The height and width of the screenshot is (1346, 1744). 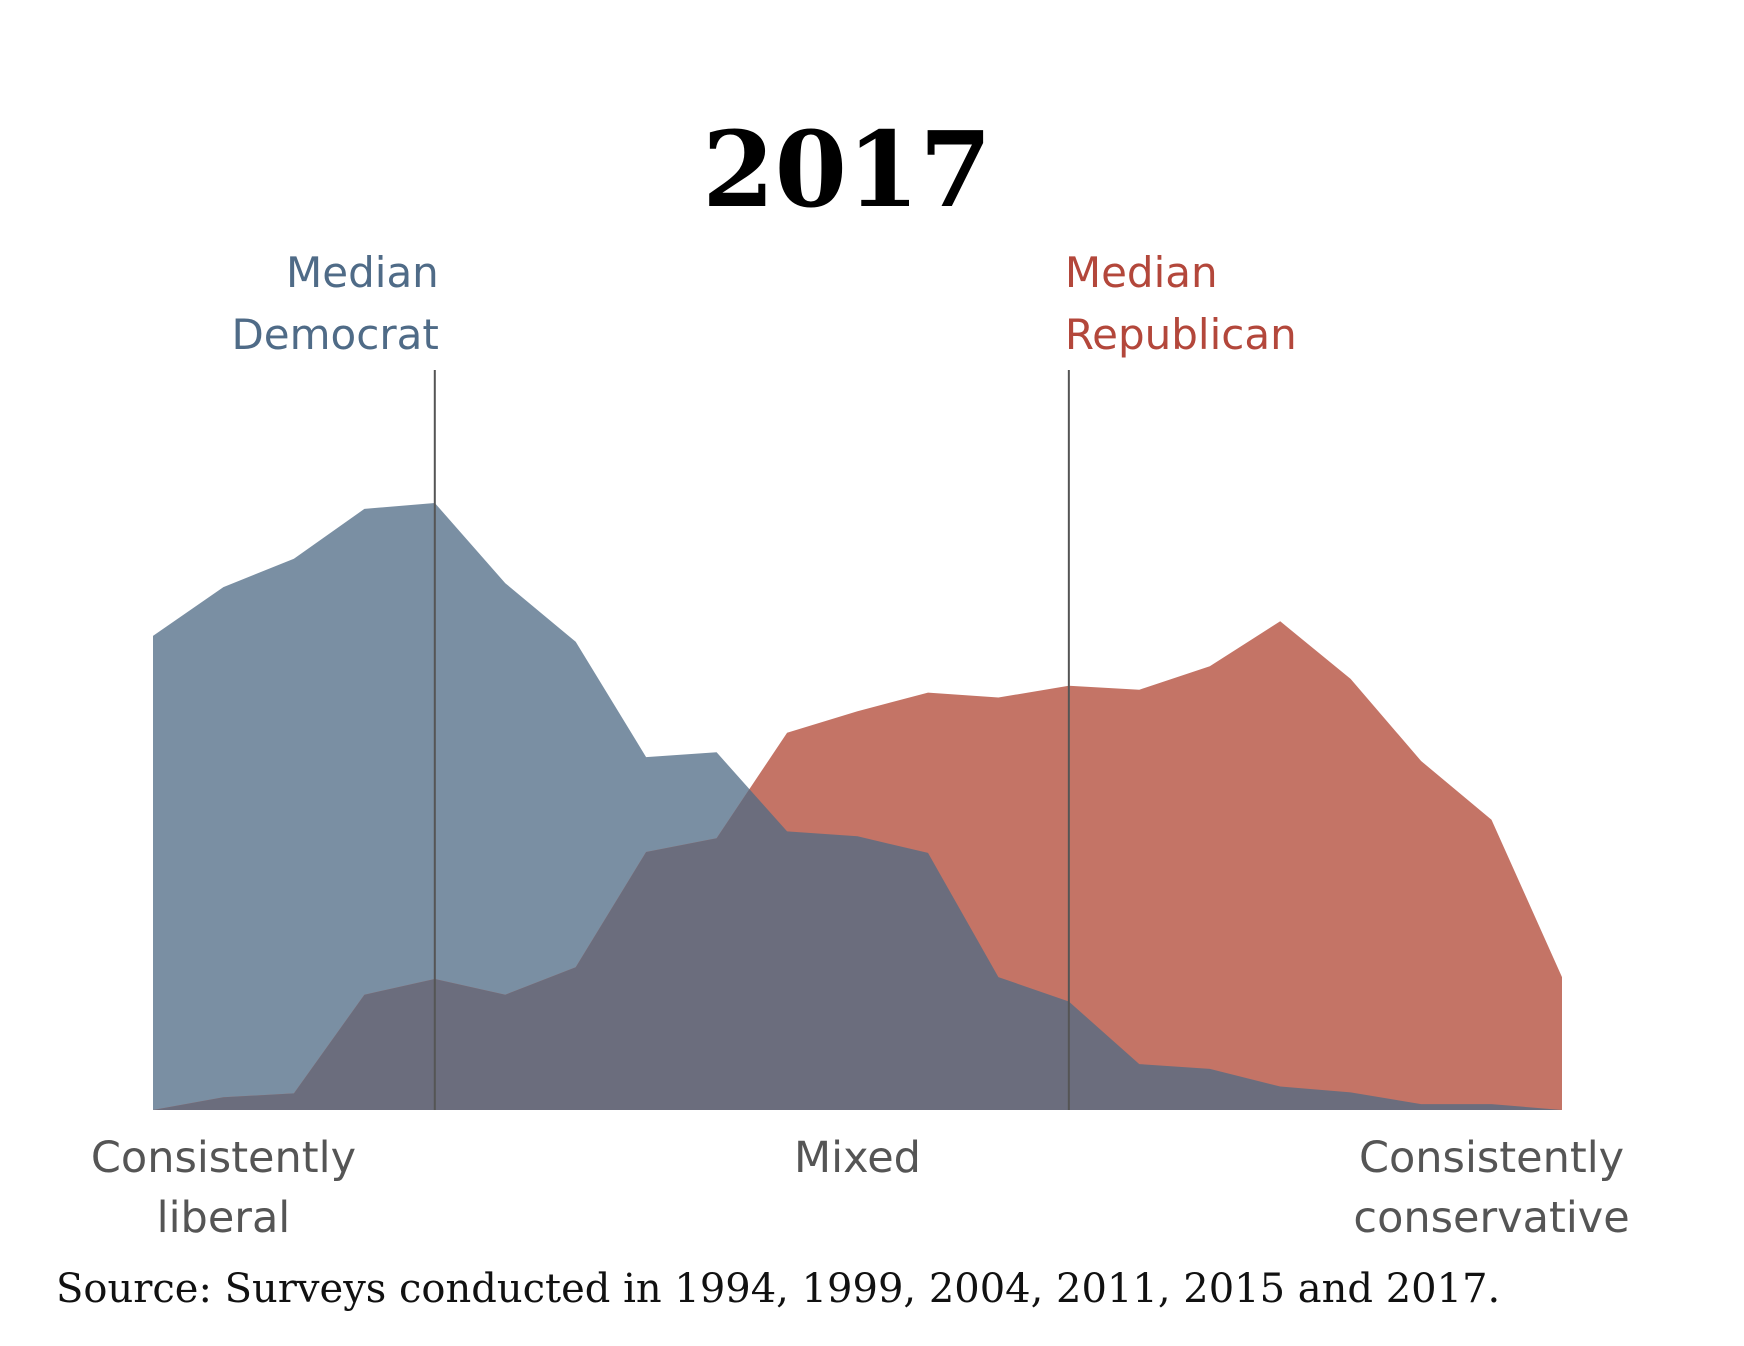 I want to click on chart-title: 2017, so click(x=846, y=169).